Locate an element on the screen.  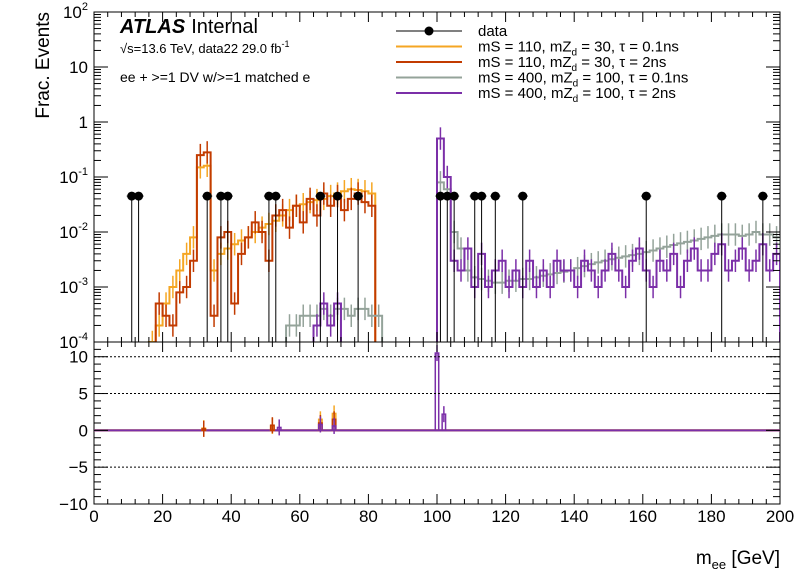
main-y-tick-label: 10⁻⁴ is located at coordinates (73, 341).